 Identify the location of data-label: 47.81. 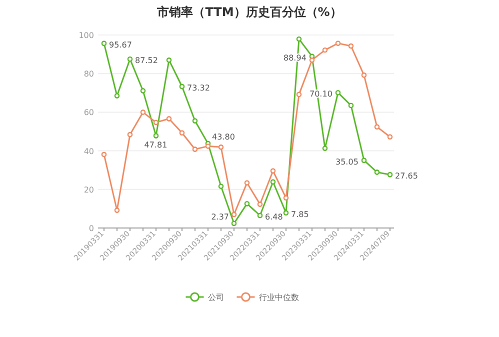
(156, 145).